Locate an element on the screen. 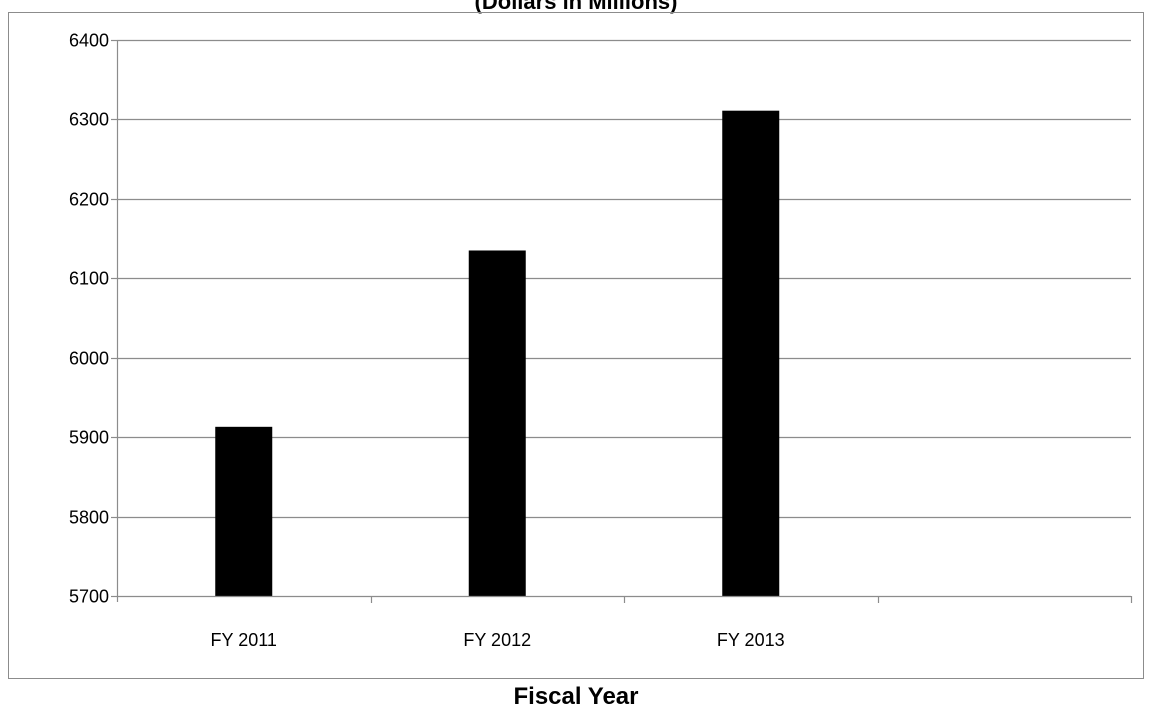  x-tick-label: FY 2012 is located at coordinates (497, 640).